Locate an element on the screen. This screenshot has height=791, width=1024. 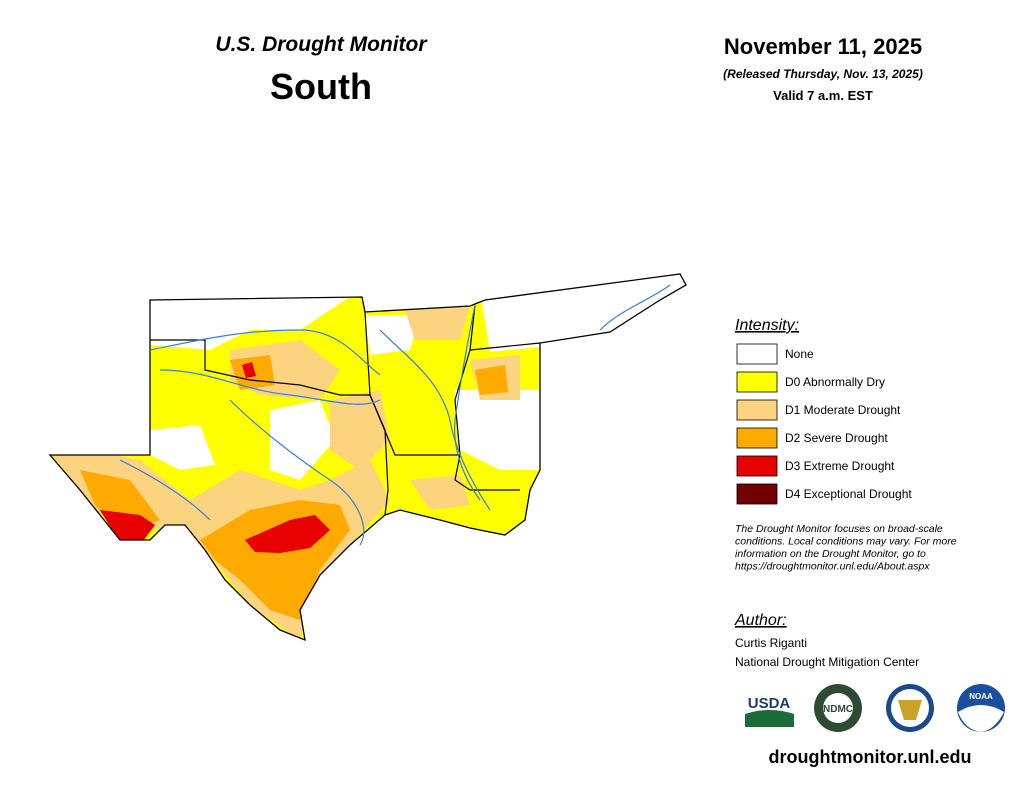
usda-logo: USDA is located at coordinates (769, 711).